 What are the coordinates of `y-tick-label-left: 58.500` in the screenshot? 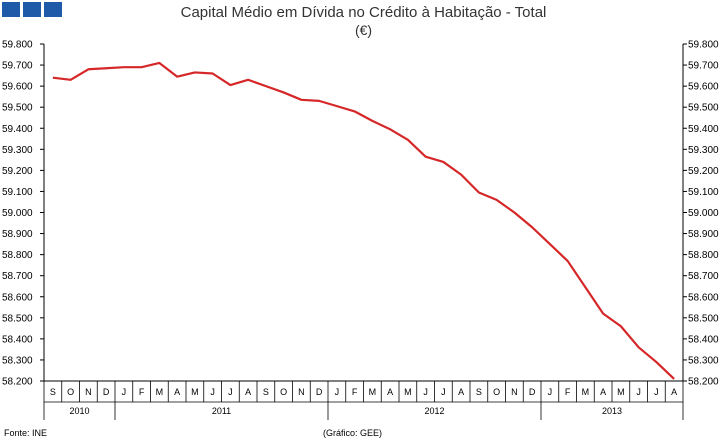 It's located at (17, 318).